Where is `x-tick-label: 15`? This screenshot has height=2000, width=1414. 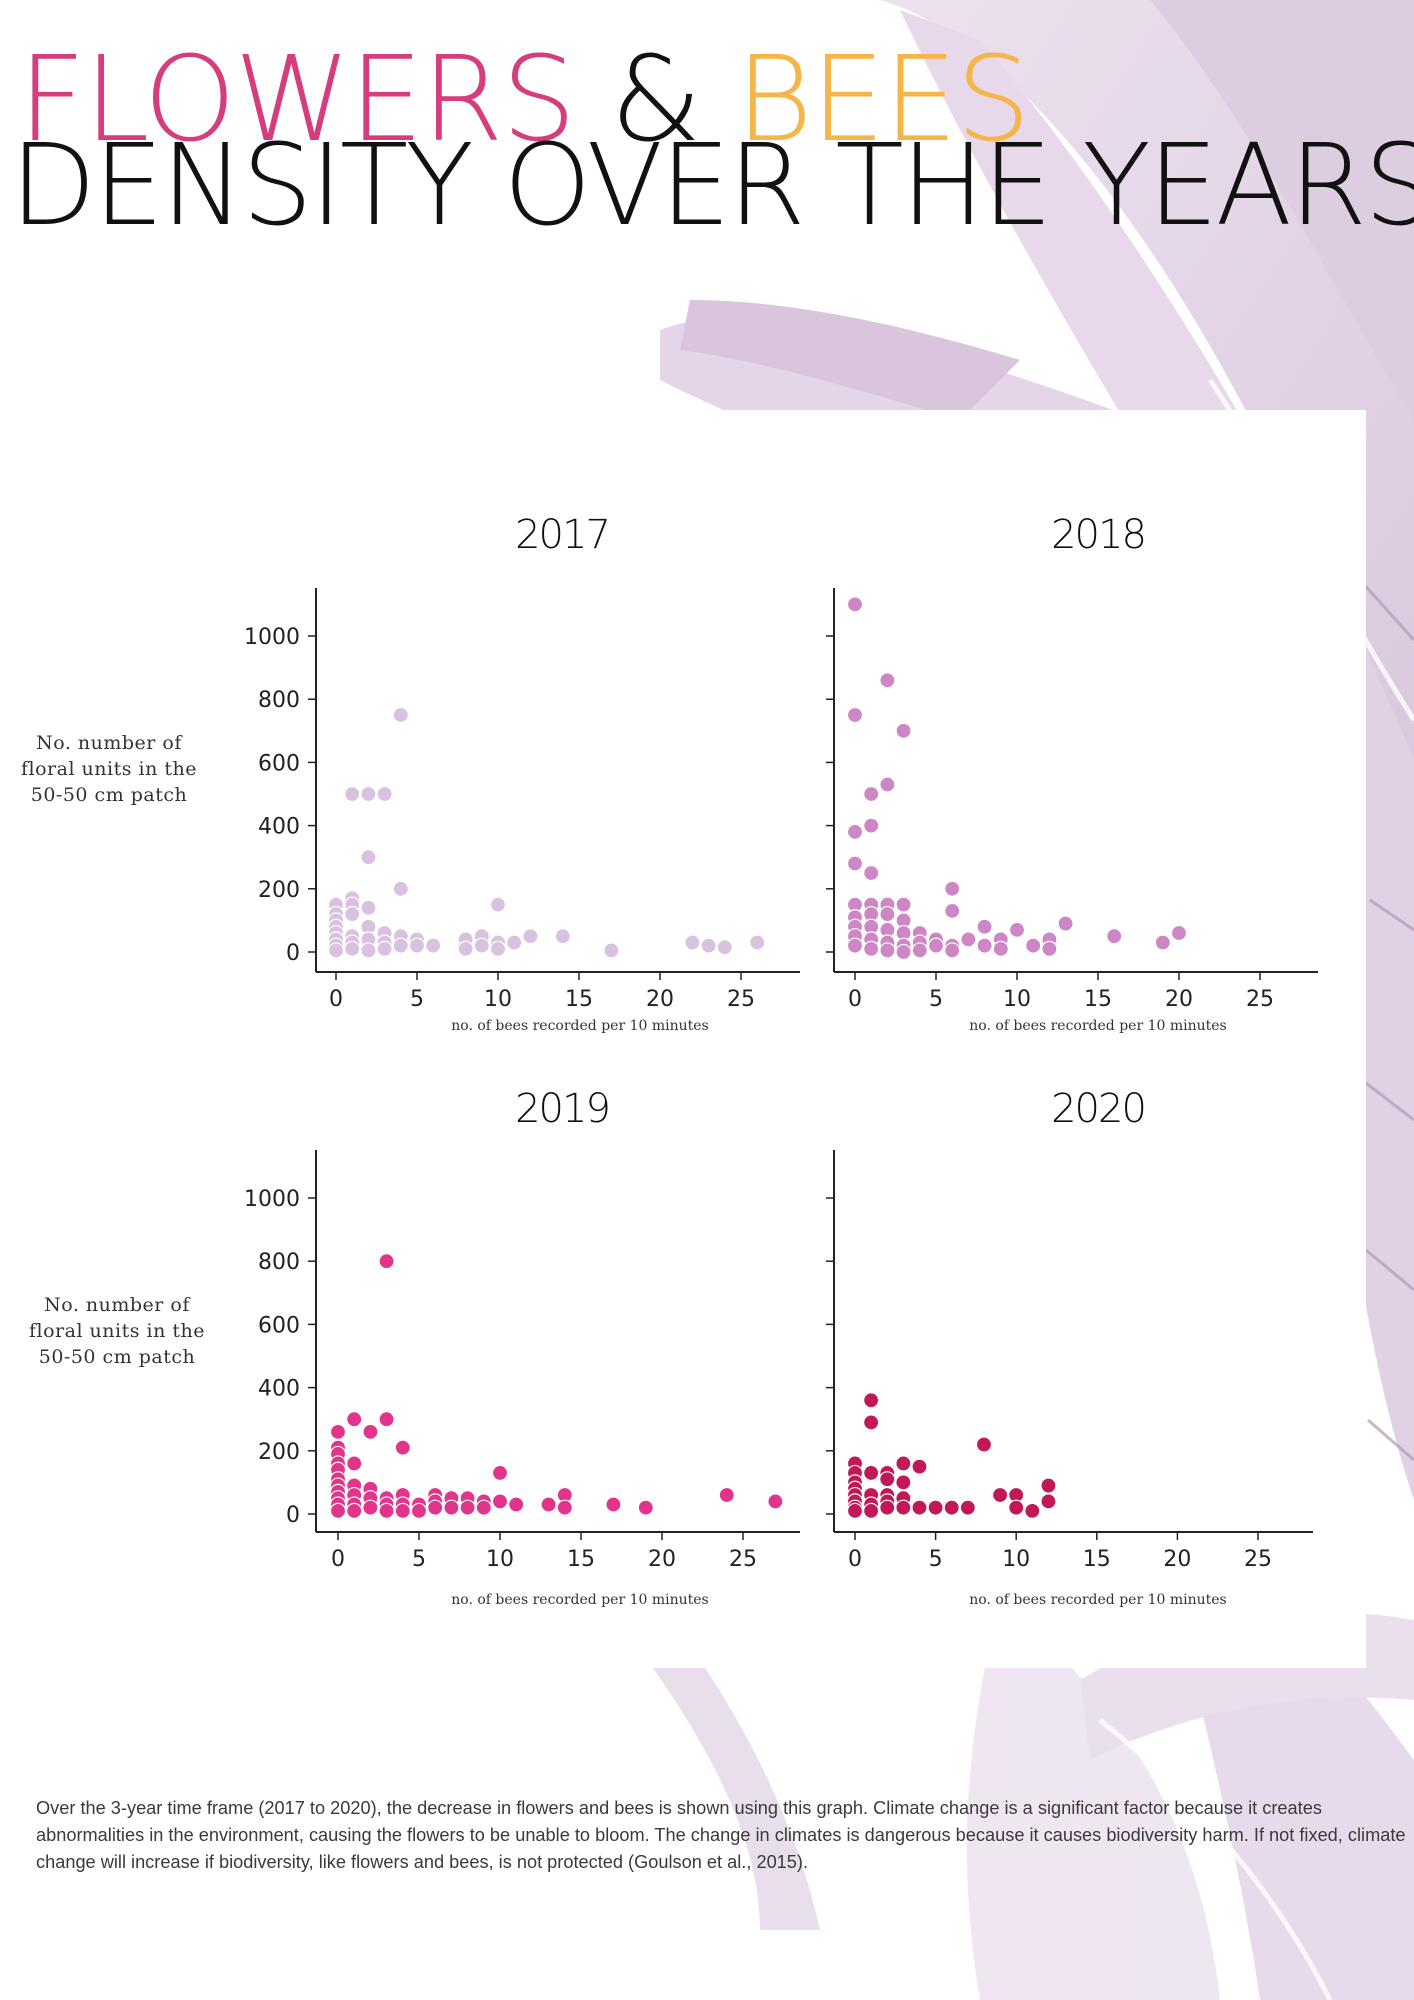 x-tick-label: 15 is located at coordinates (579, 999).